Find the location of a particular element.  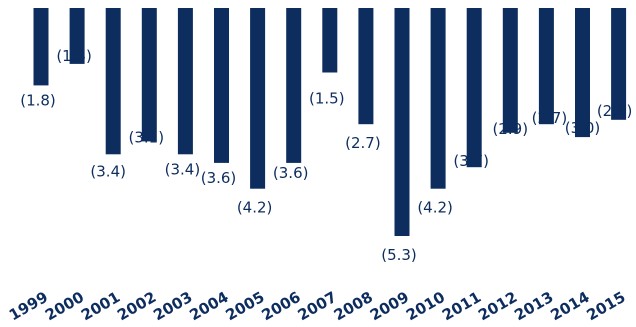

data-label-2005: (4.2) is located at coordinates (255, 208).